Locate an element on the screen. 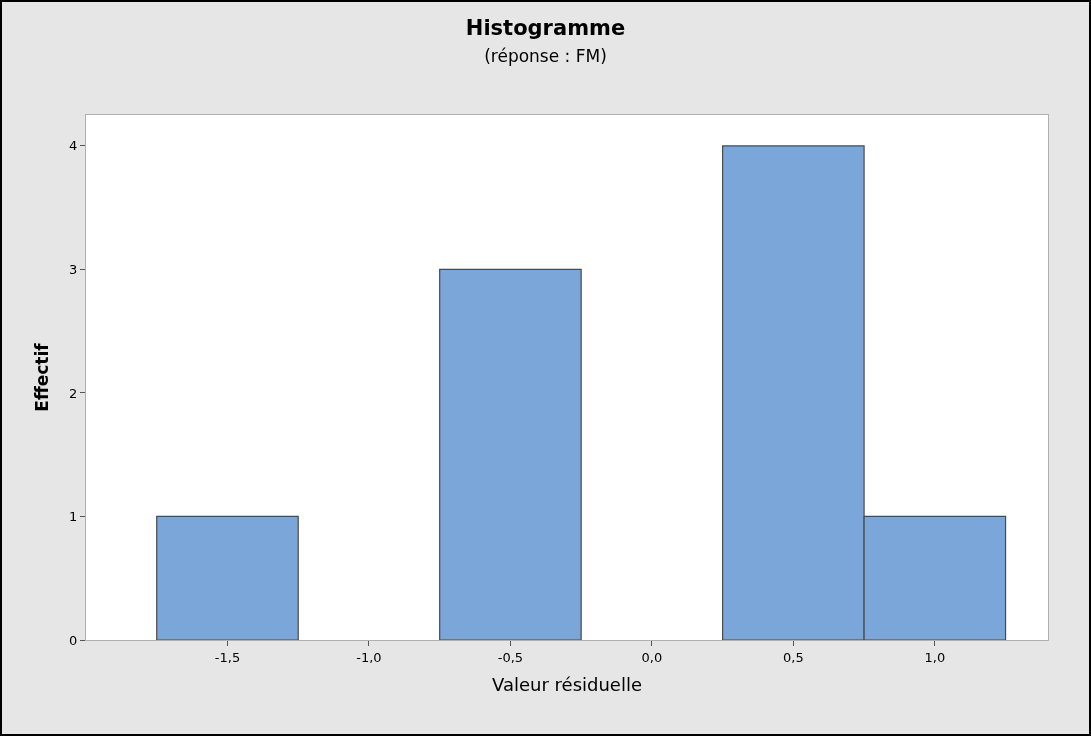 Image resolution: width=1091 pixels, height=736 pixels. y-axis-title: Effectif is located at coordinates (41, 377).